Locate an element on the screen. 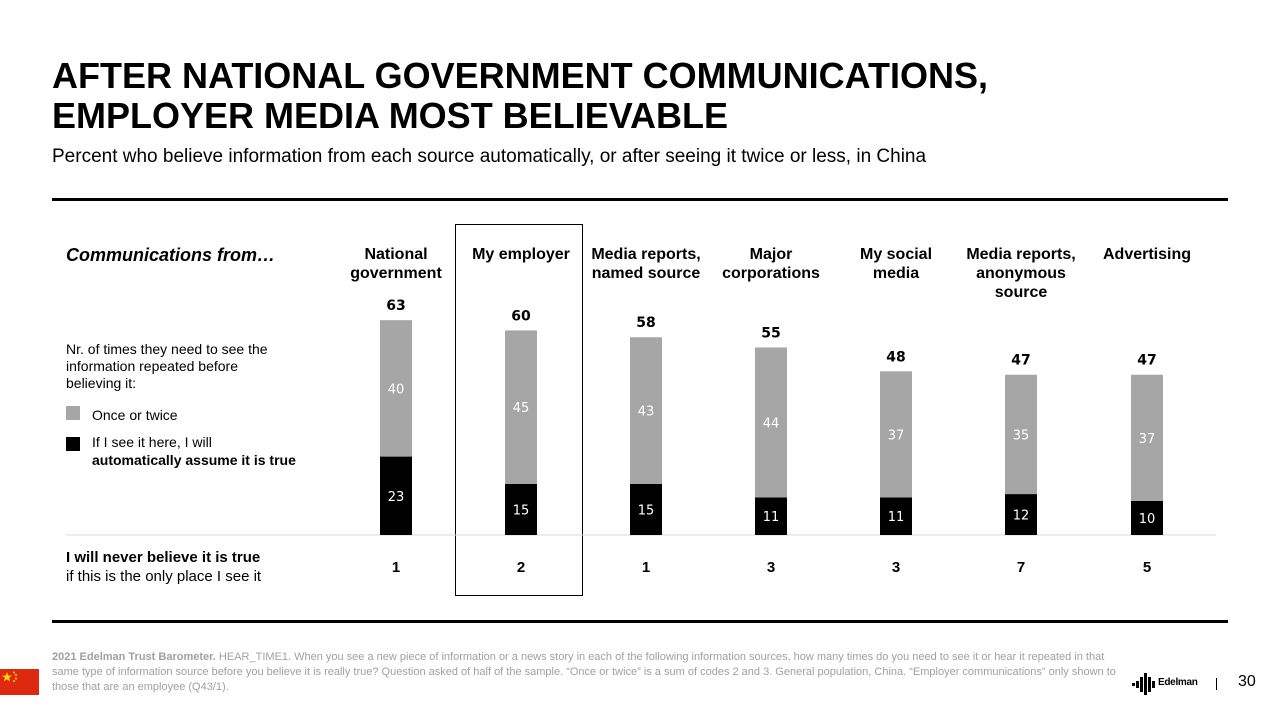 The height and width of the screenshot is (720, 1280). category-label-national-government: National government is located at coordinates (396, 264).